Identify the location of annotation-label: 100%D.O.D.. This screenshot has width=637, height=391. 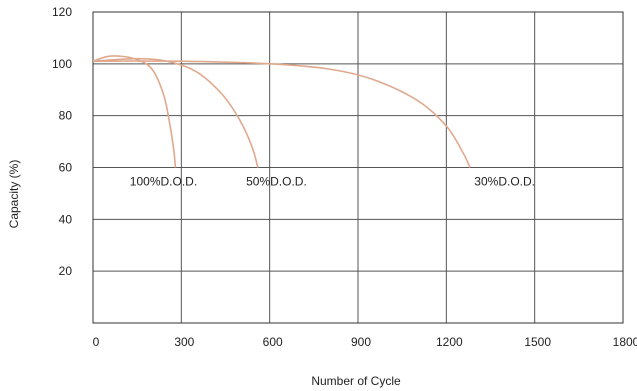
(163, 181).